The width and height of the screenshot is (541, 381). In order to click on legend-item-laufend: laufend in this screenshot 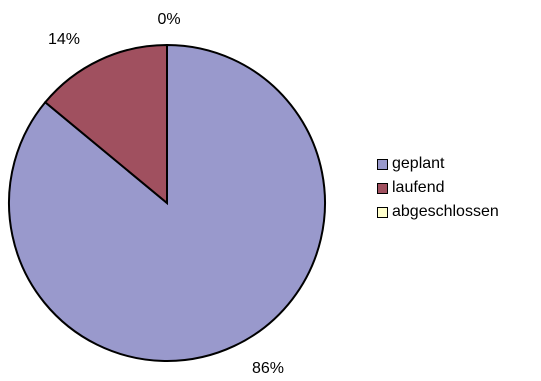, I will do `click(459, 188)`.